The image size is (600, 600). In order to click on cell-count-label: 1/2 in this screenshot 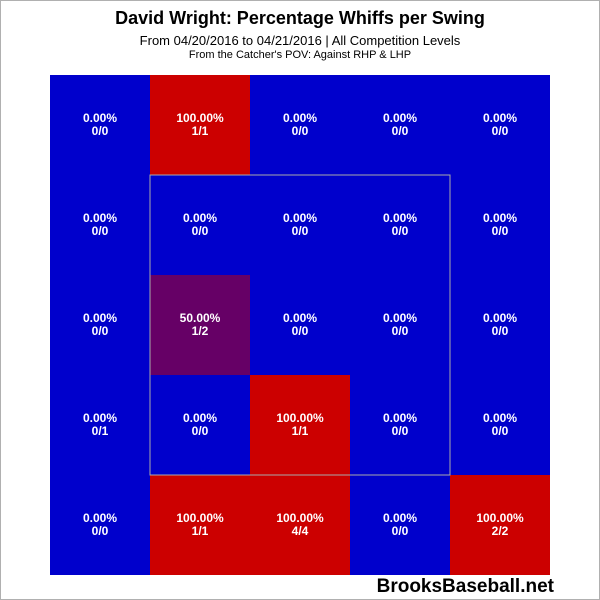, I will do `click(200, 331)`.